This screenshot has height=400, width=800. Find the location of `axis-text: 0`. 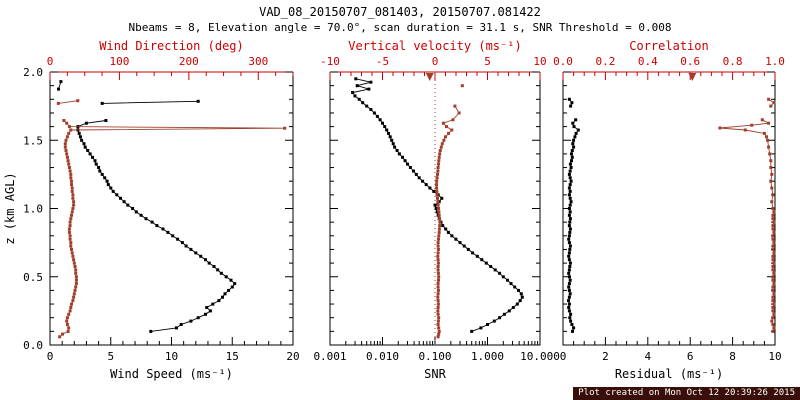

axis-text: 0 is located at coordinates (50, 356).